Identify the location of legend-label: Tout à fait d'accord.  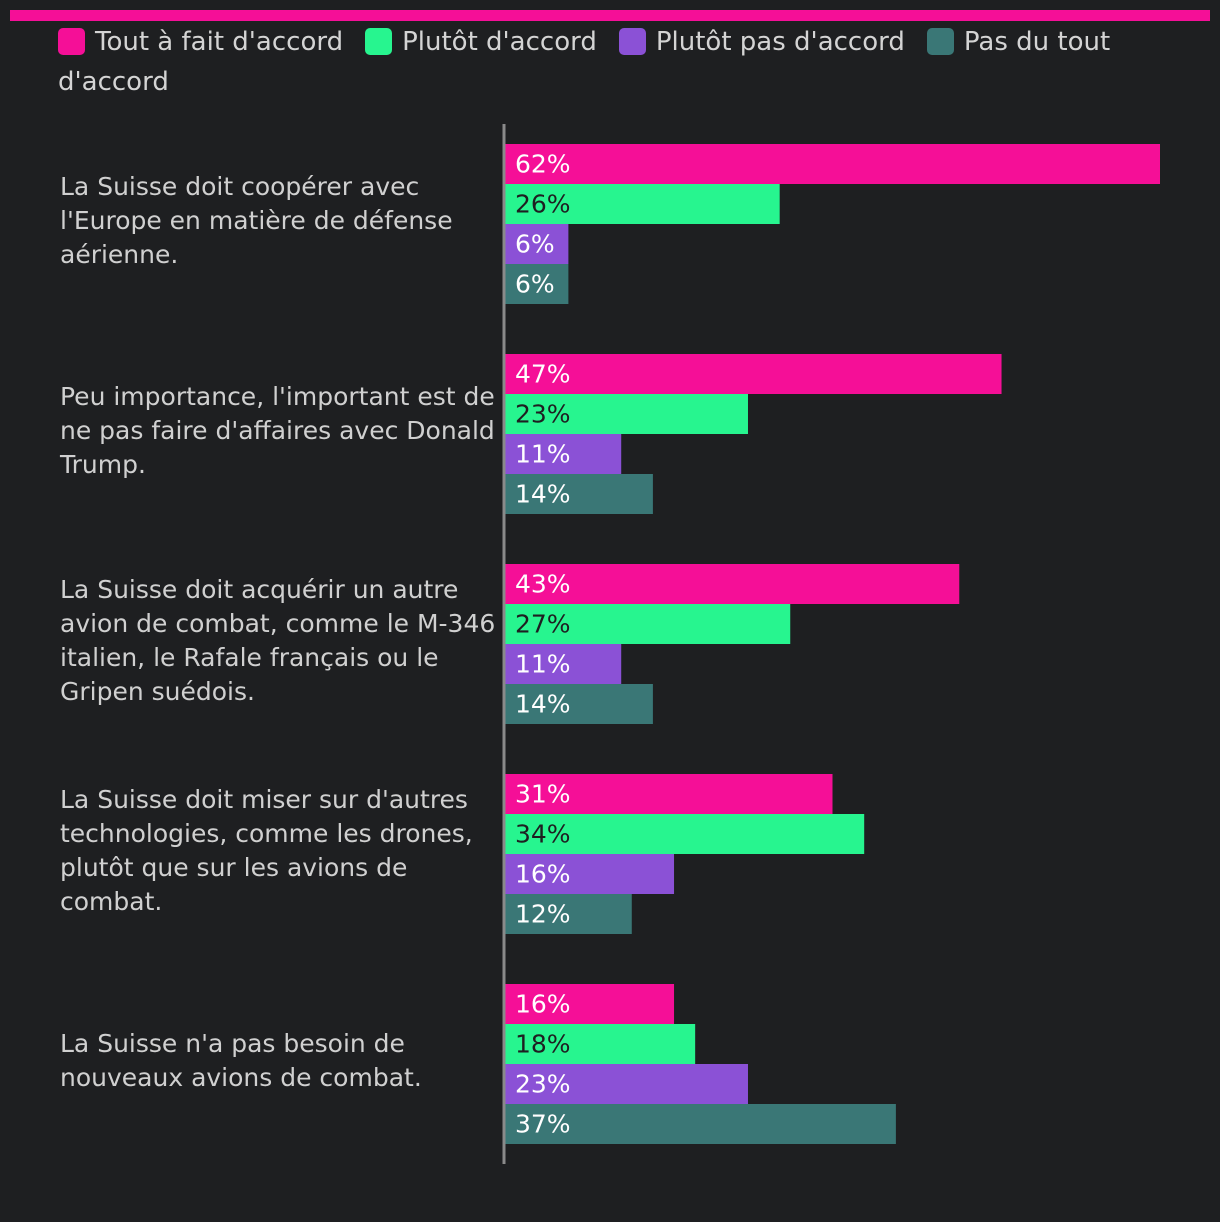
(219, 42).